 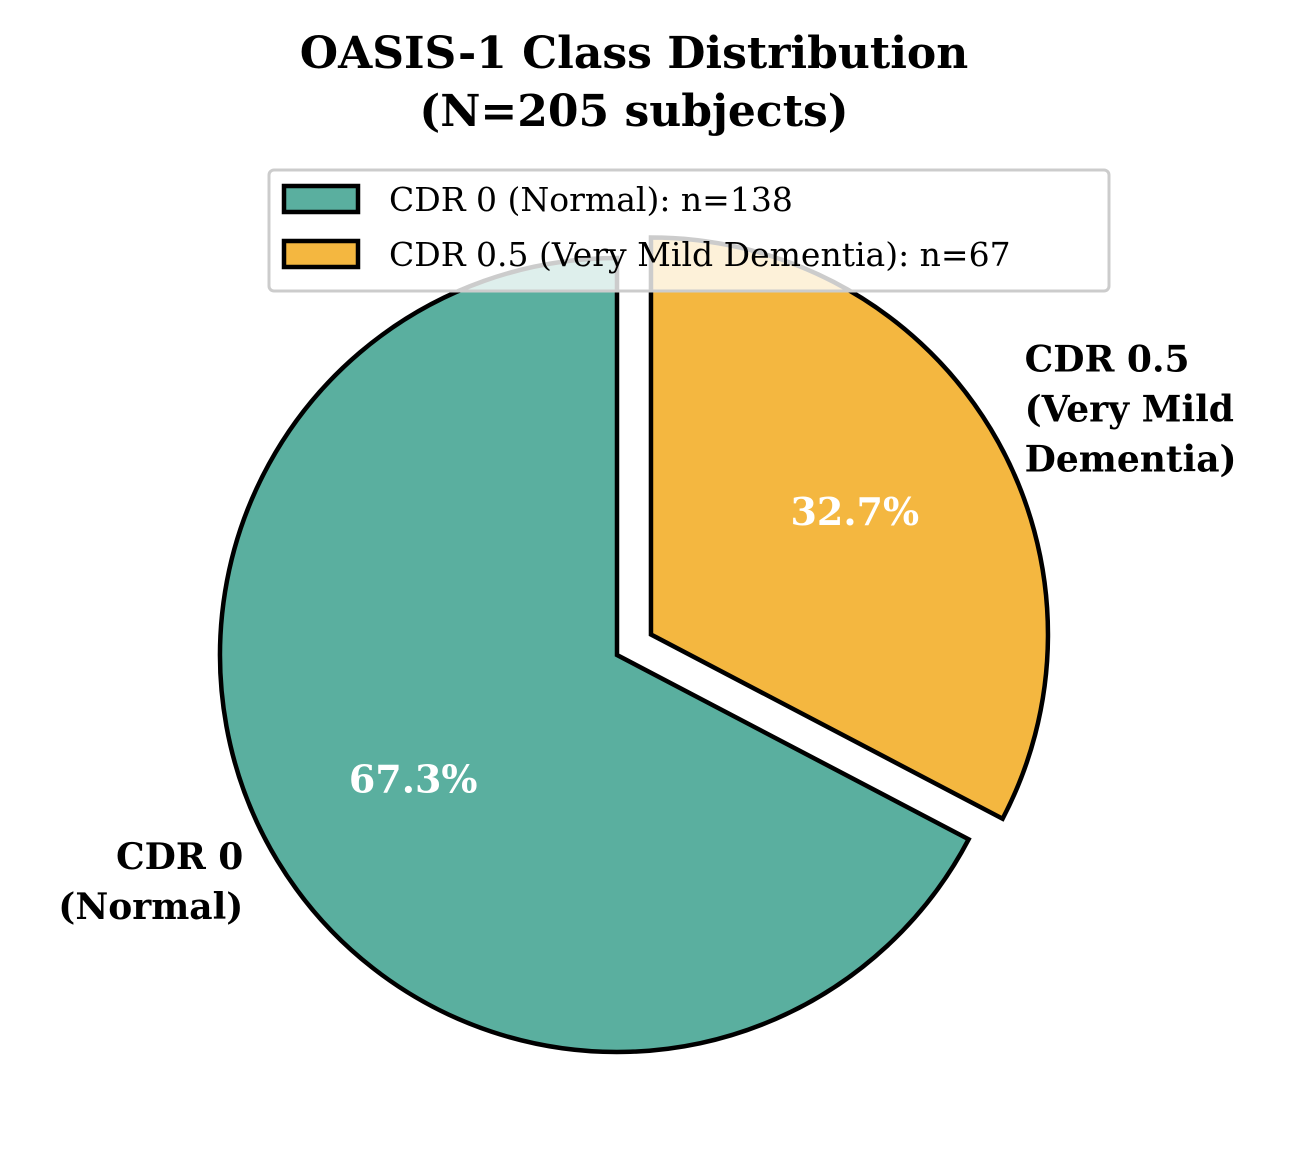 I want to click on slice-label-0: CDR 0.5, so click(x=1107, y=359).